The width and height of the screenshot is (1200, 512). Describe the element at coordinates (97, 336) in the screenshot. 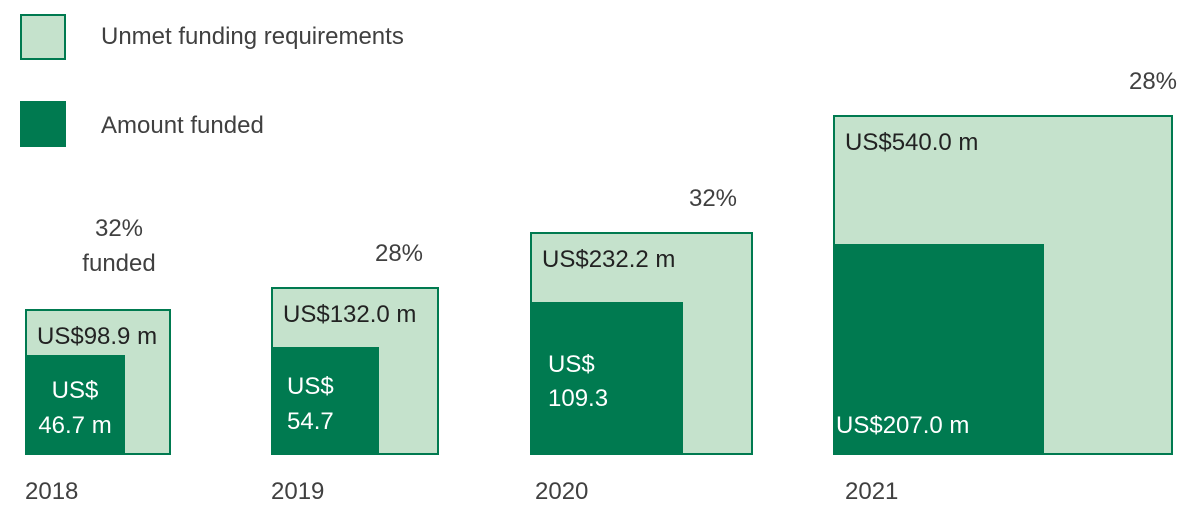

I see `requirement-label-2018: US$98.9 m` at that location.